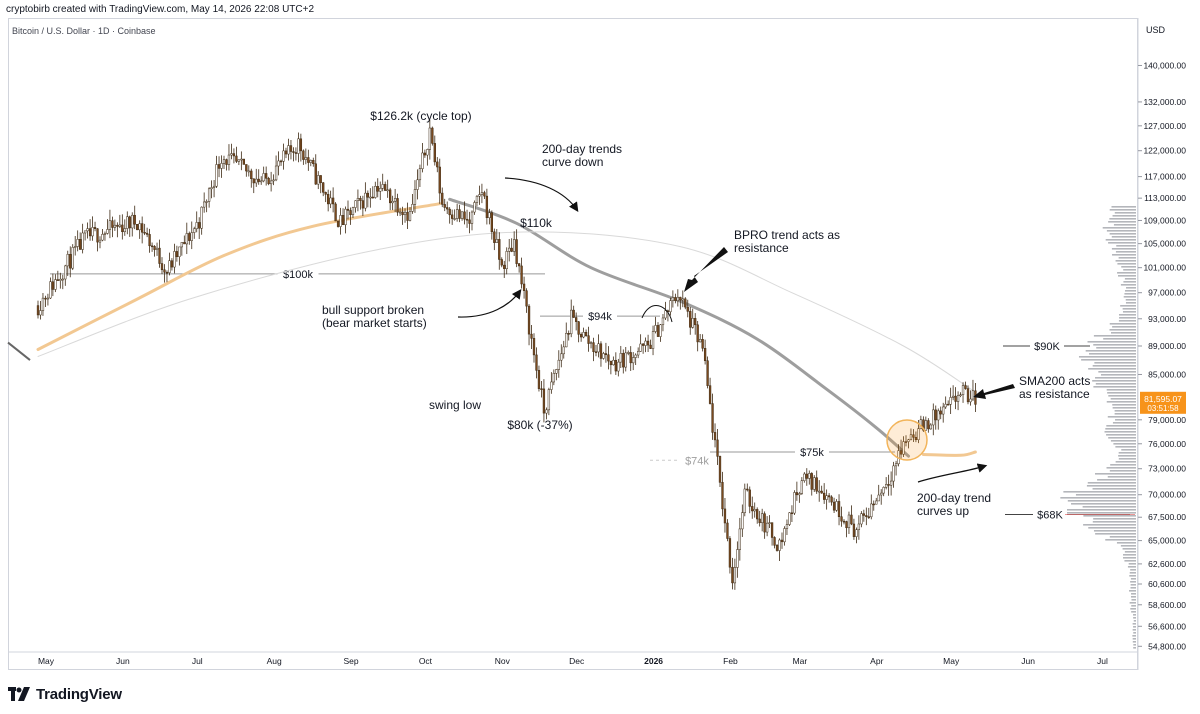 The width and height of the screenshot is (1200, 714). Describe the element at coordinates (84, 31) in the screenshot. I see `symbol-title: Bitcoin / U.S. Dollar · 1D · Coinbase` at that location.